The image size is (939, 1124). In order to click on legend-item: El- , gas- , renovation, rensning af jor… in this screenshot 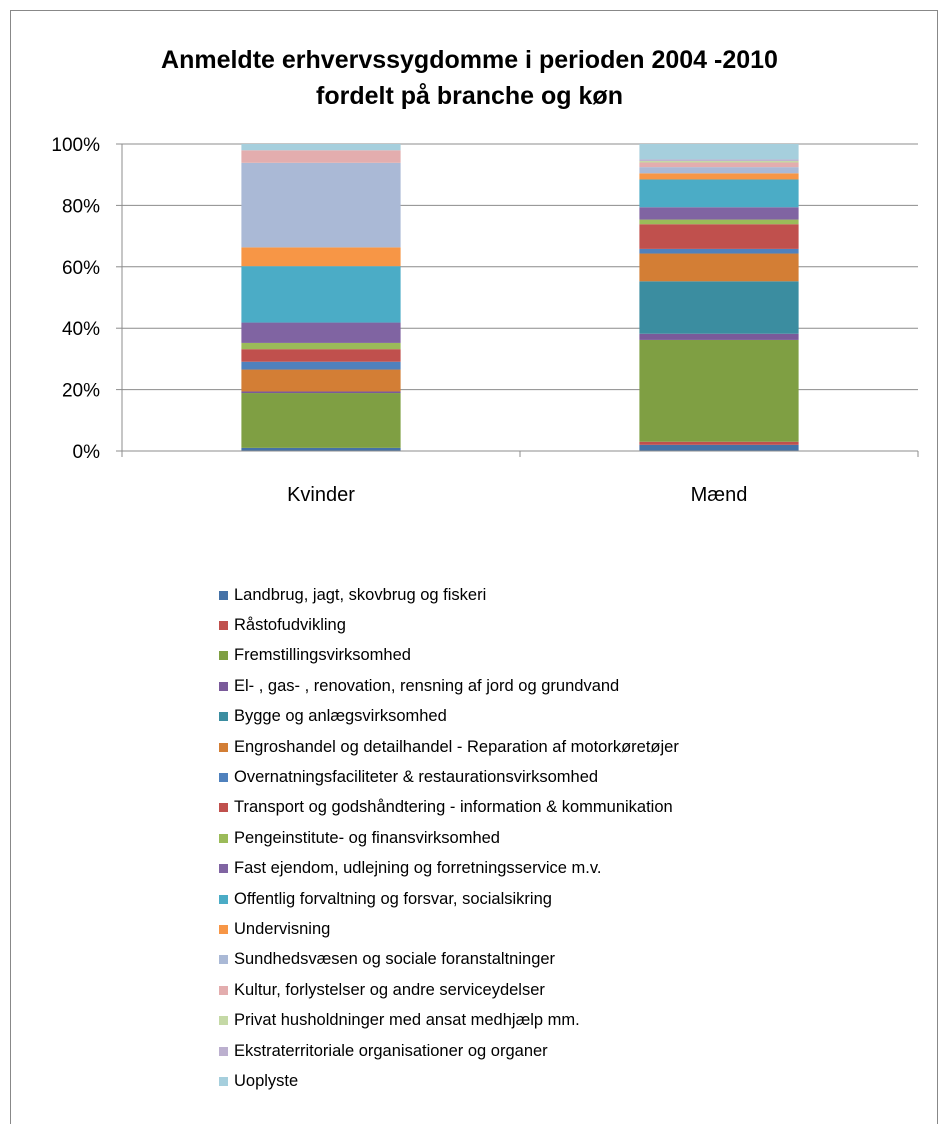, I will do `click(449, 686)`.